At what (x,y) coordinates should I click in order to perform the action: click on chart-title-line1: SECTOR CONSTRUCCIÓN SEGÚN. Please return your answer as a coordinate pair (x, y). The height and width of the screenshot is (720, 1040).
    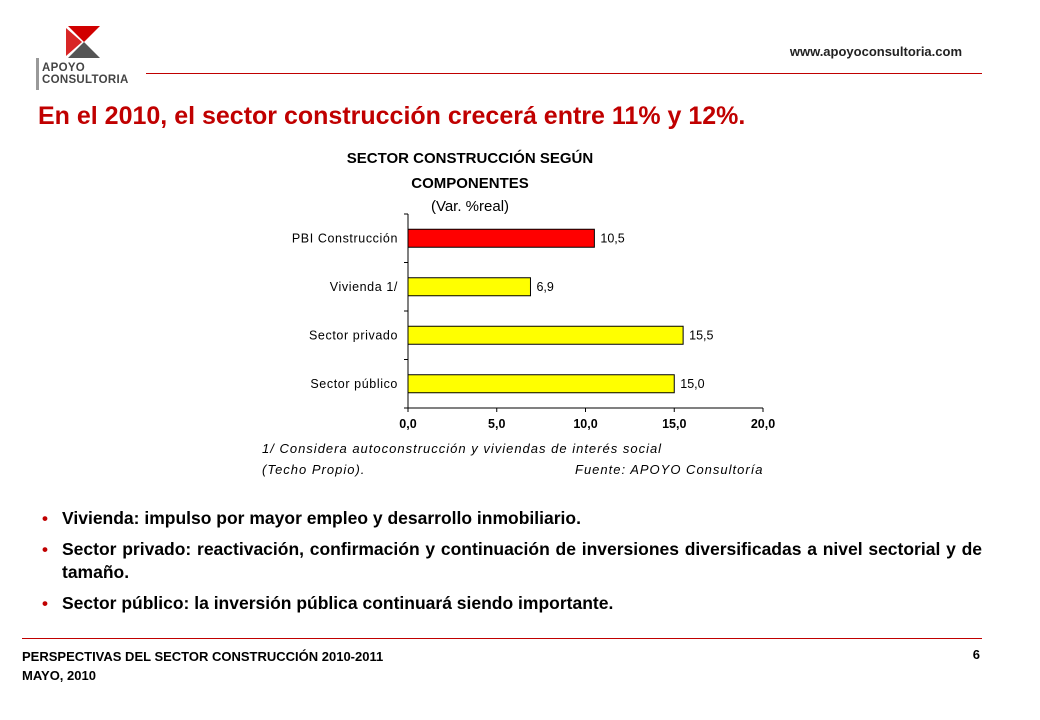
    Looking at the image, I should click on (470, 158).